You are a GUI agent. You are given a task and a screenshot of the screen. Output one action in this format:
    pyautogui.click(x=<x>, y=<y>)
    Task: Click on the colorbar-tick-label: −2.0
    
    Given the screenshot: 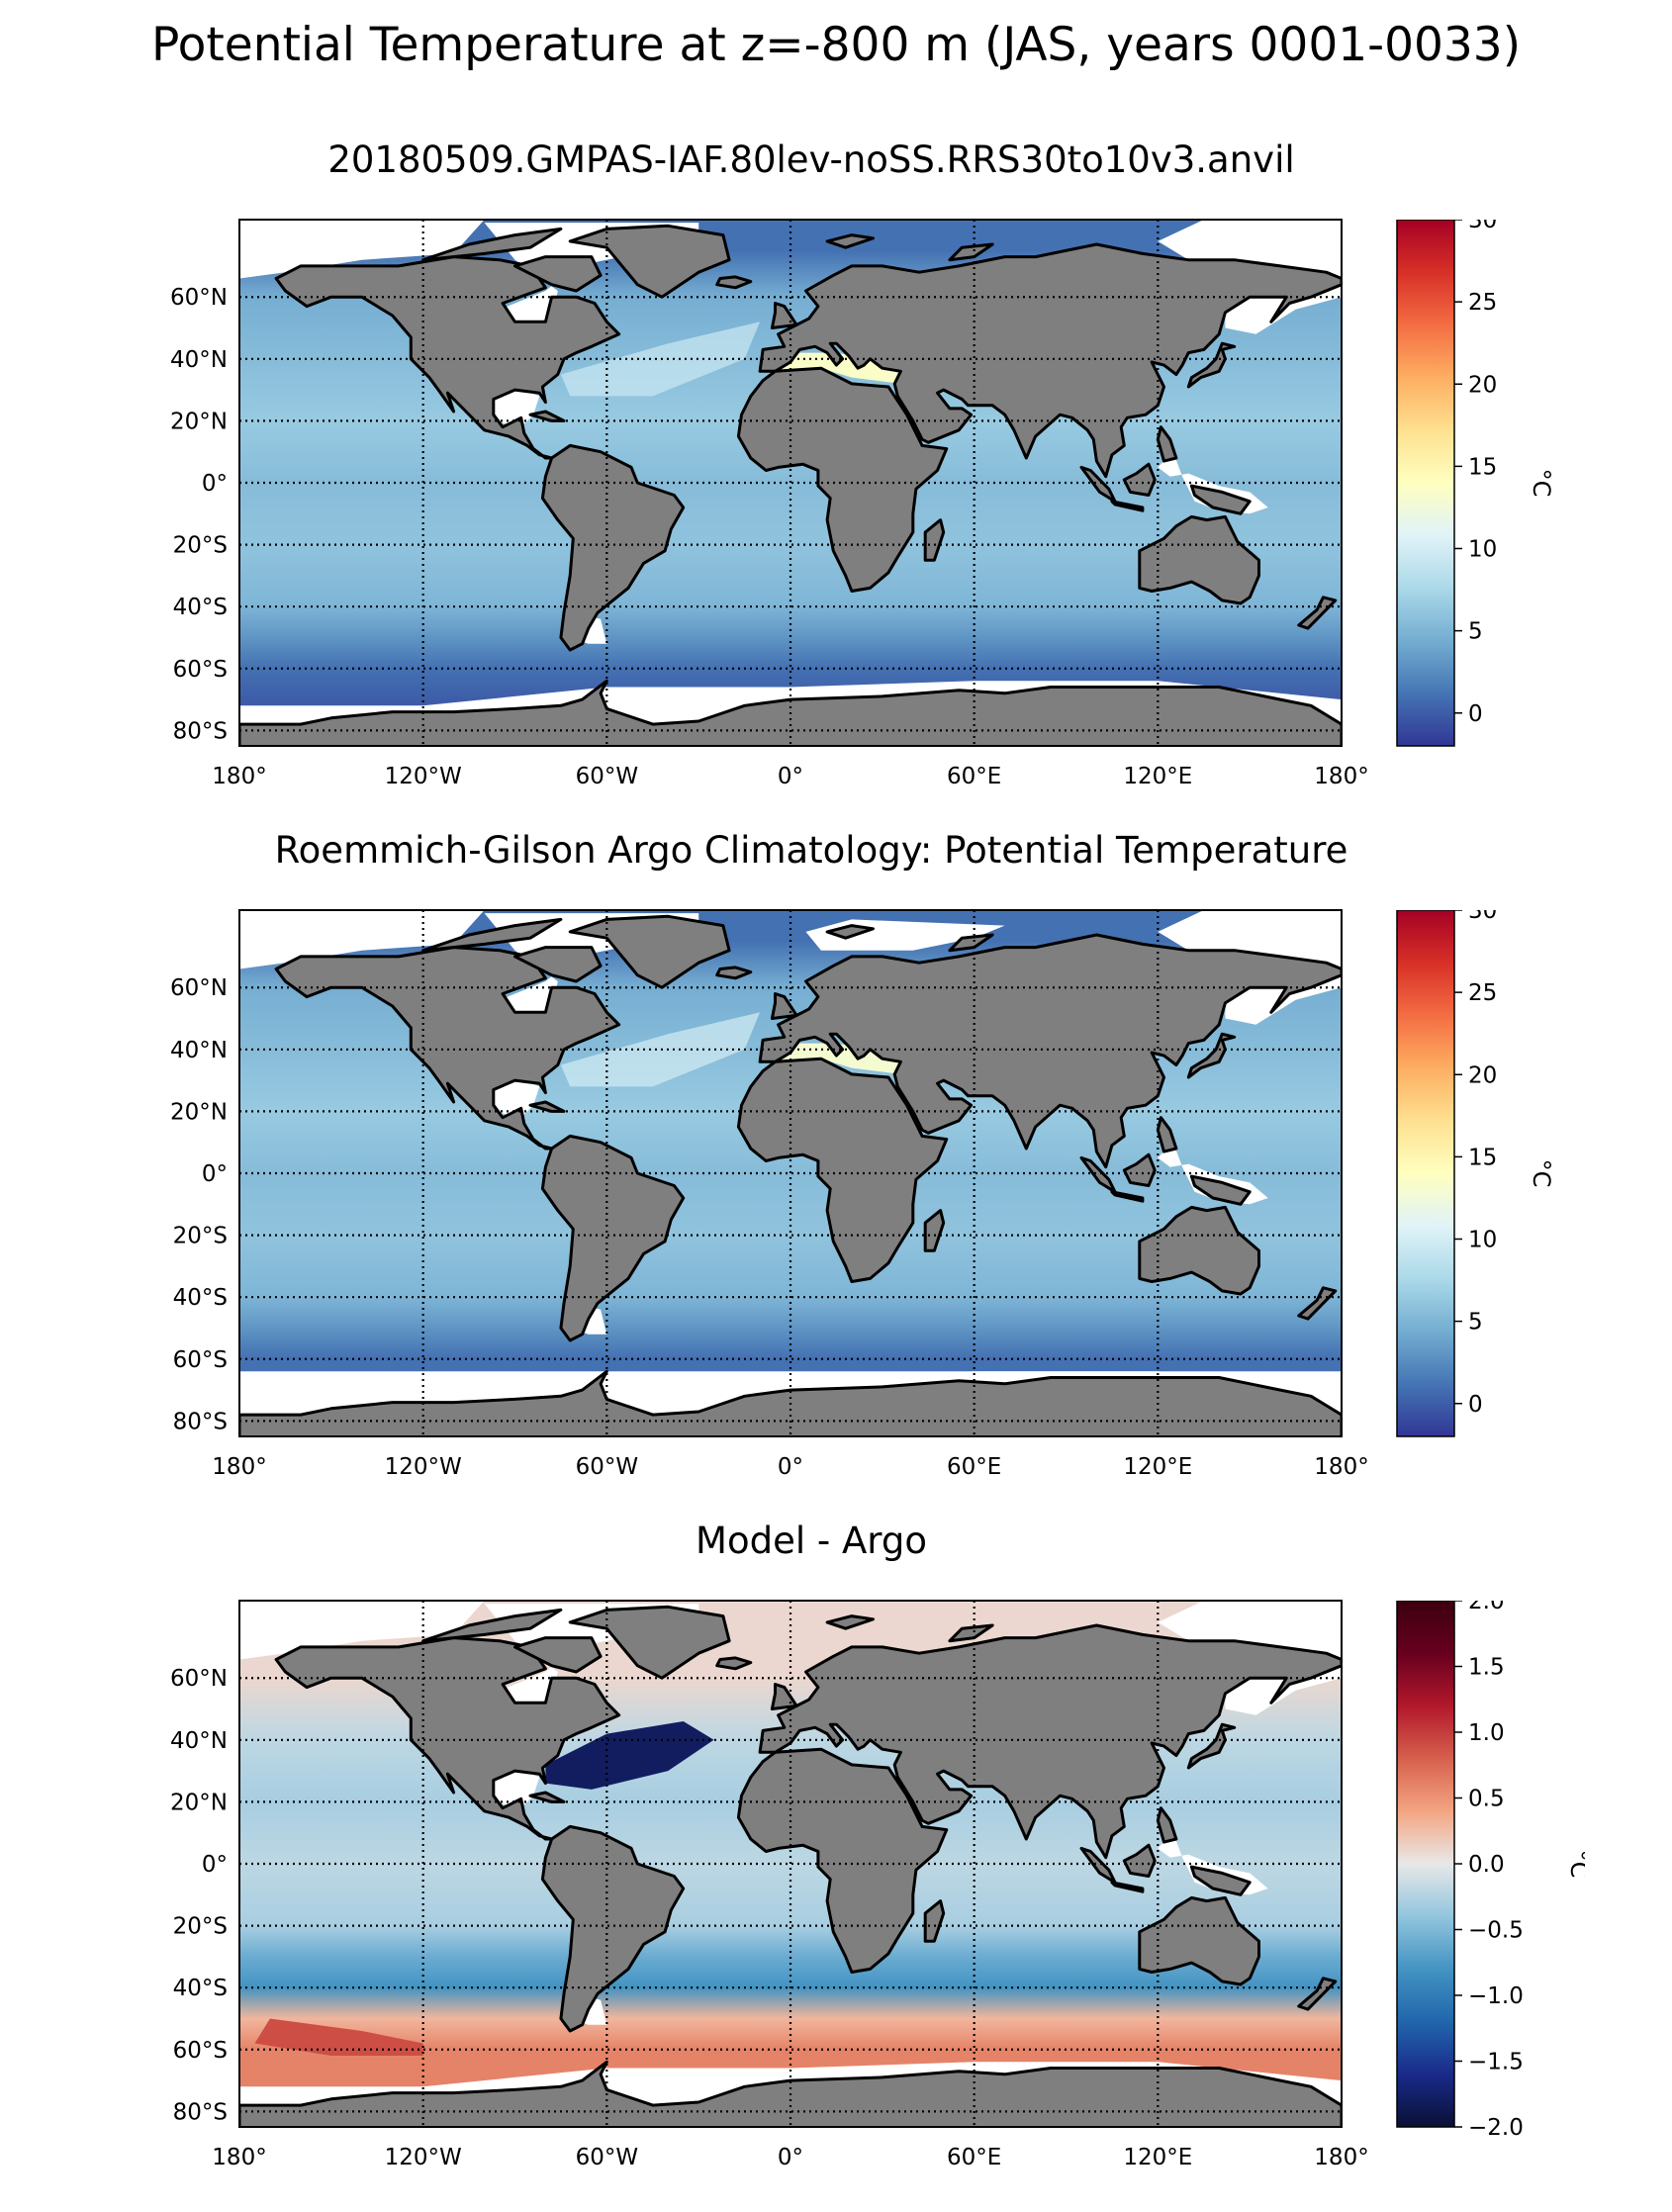 What is the action you would take?
    pyautogui.click(x=1496, y=2128)
    